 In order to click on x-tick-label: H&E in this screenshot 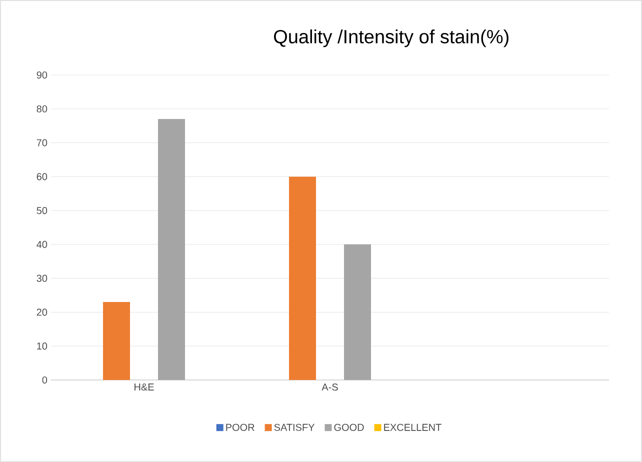, I will do `click(144, 387)`.